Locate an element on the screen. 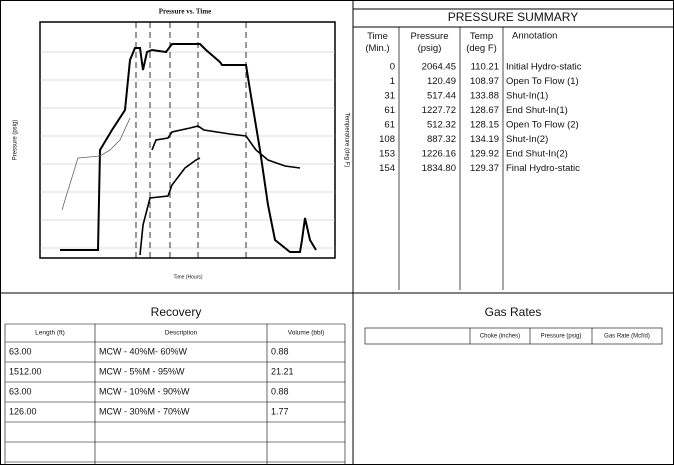  column-header: Volume (bbl) is located at coordinates (306, 333).